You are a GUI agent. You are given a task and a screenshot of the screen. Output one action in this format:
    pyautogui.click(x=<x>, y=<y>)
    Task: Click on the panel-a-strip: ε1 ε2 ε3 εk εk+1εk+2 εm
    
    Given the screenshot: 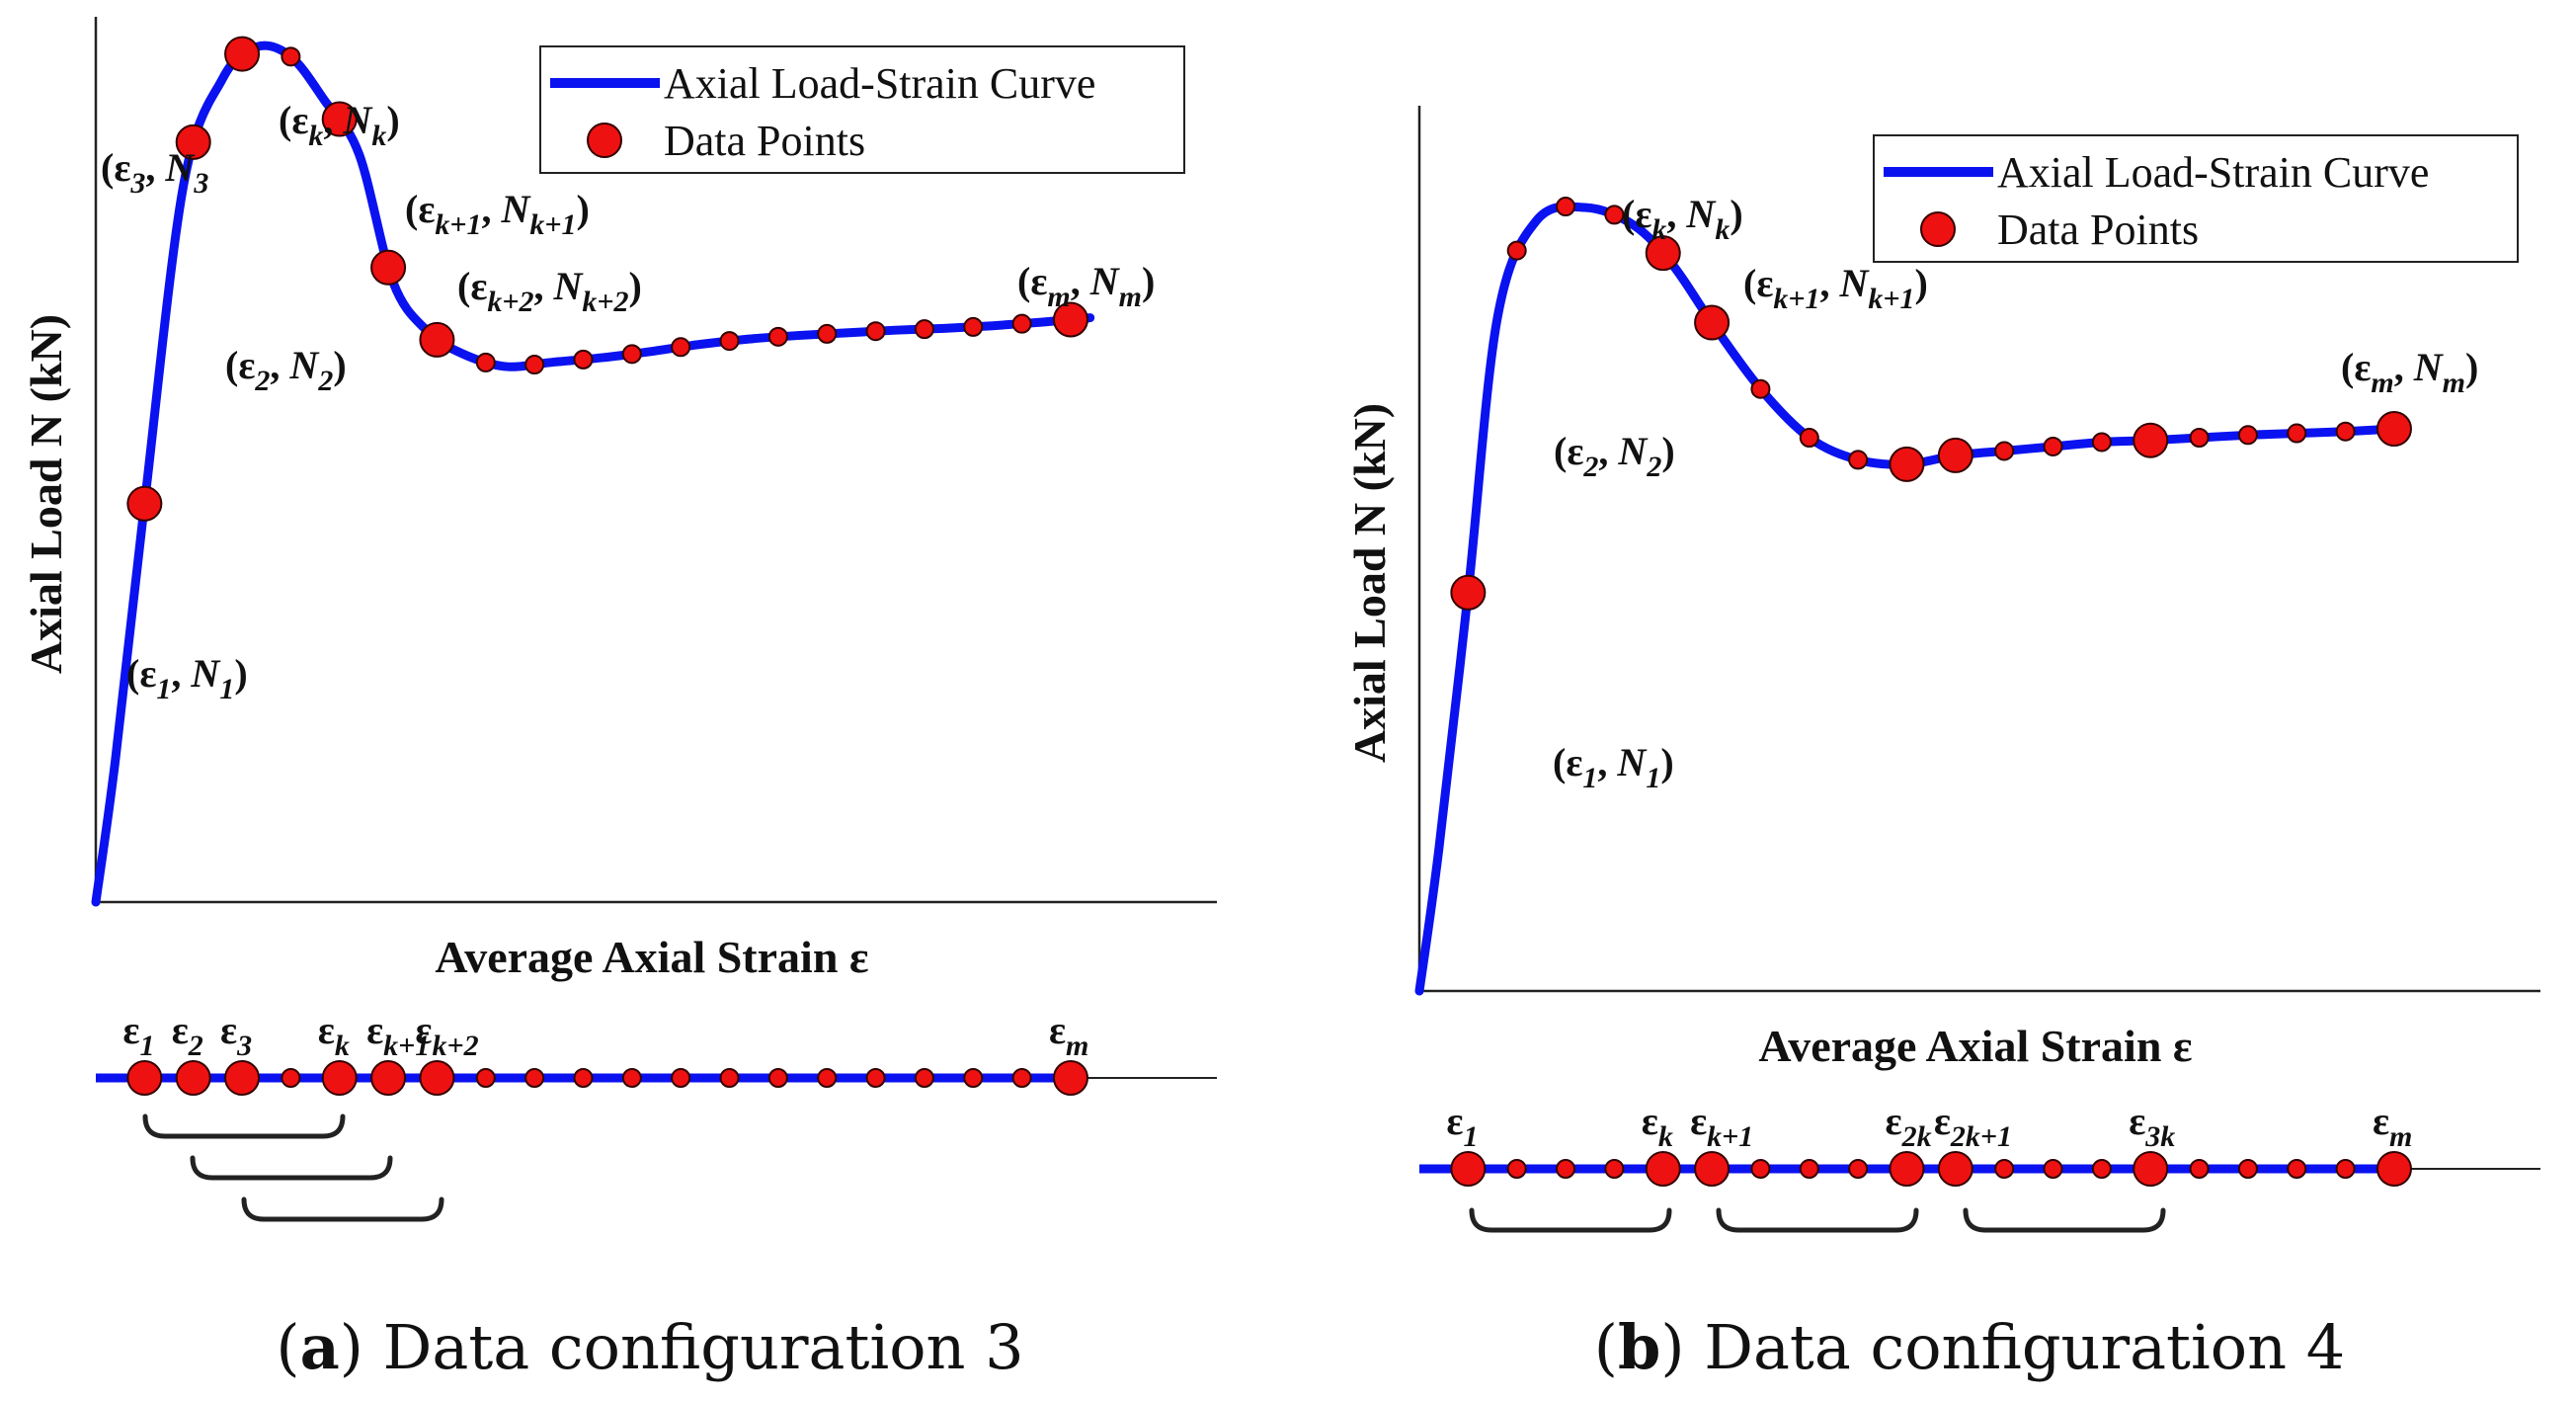 What is the action you would take?
    pyautogui.click(x=656, y=1115)
    